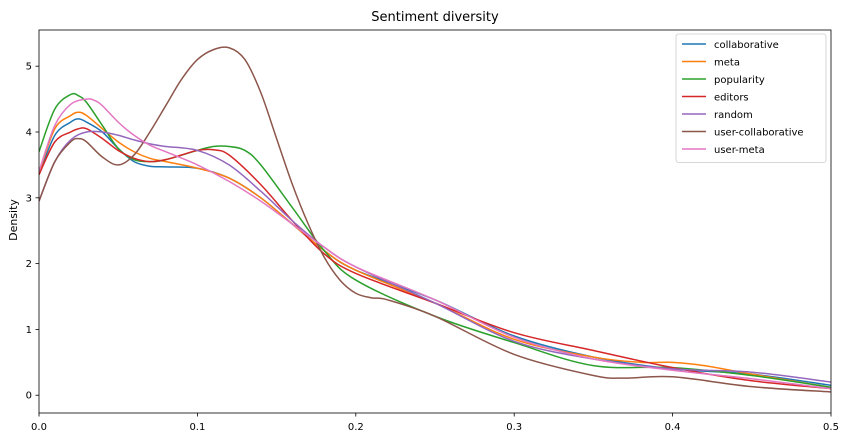 The width and height of the screenshot is (841, 436). What do you see at coordinates (29, 198) in the screenshot?
I see `y-tick-label: 3` at bounding box center [29, 198].